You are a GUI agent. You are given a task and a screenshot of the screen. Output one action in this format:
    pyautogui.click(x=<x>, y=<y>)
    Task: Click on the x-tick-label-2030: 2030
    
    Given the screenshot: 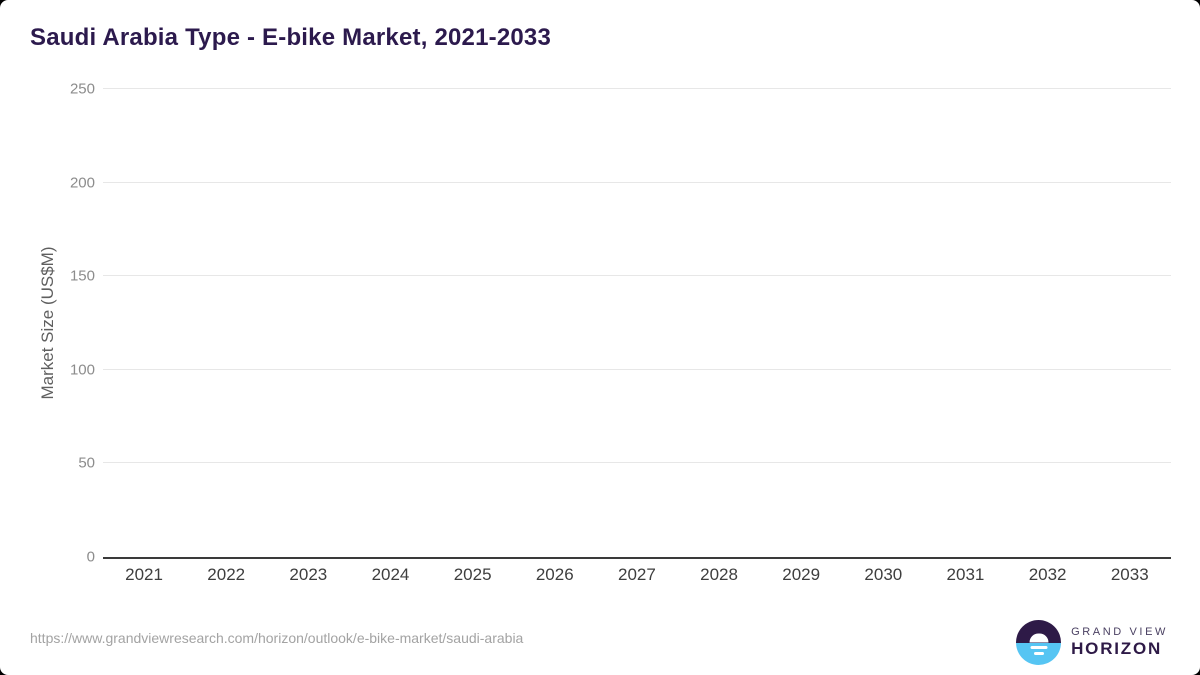 What is the action you would take?
    pyautogui.click(x=883, y=574)
    